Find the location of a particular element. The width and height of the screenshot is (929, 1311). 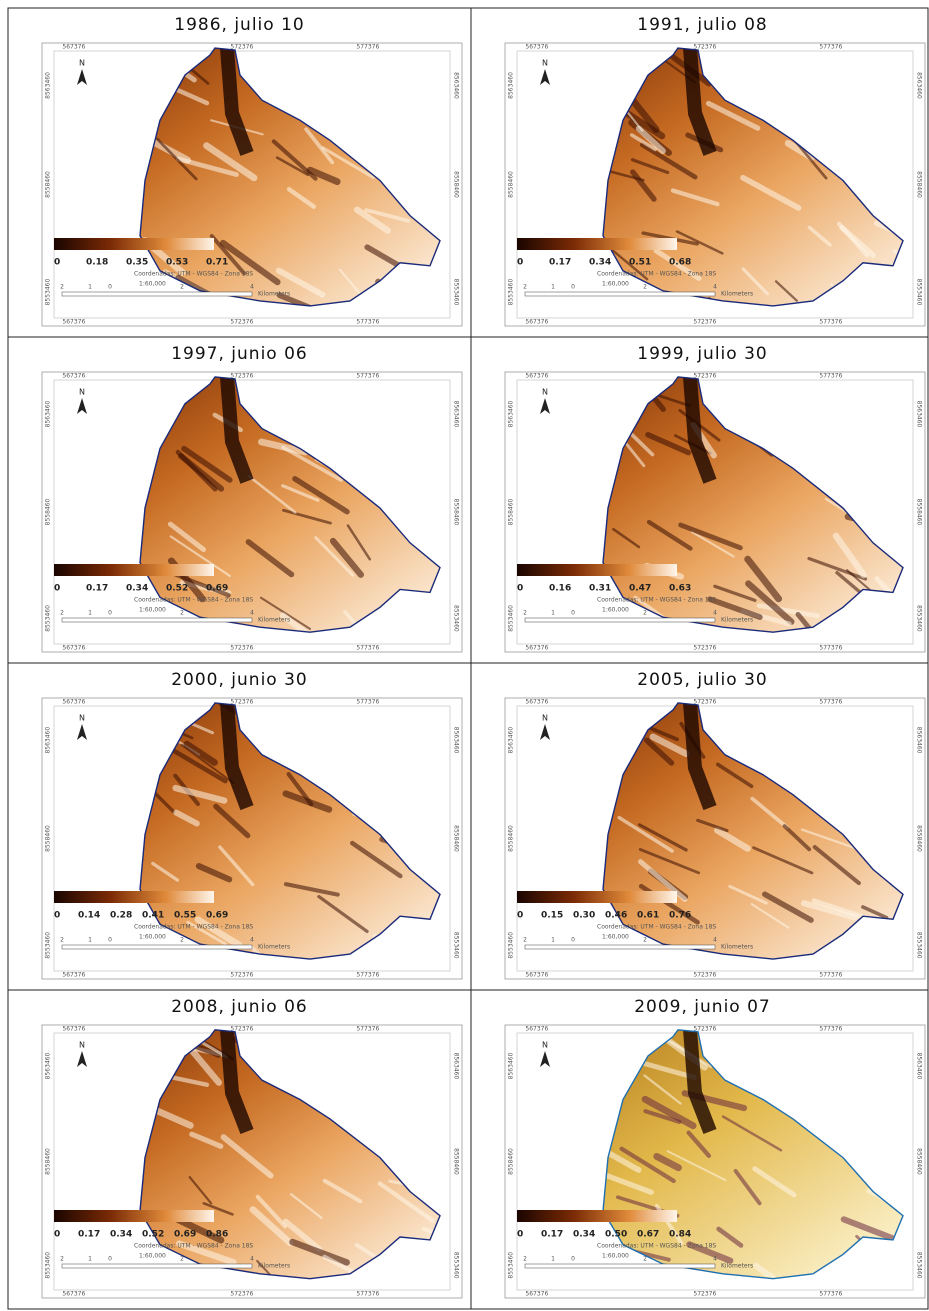

panel-title: 2000, junio 30 is located at coordinates (239, 680).